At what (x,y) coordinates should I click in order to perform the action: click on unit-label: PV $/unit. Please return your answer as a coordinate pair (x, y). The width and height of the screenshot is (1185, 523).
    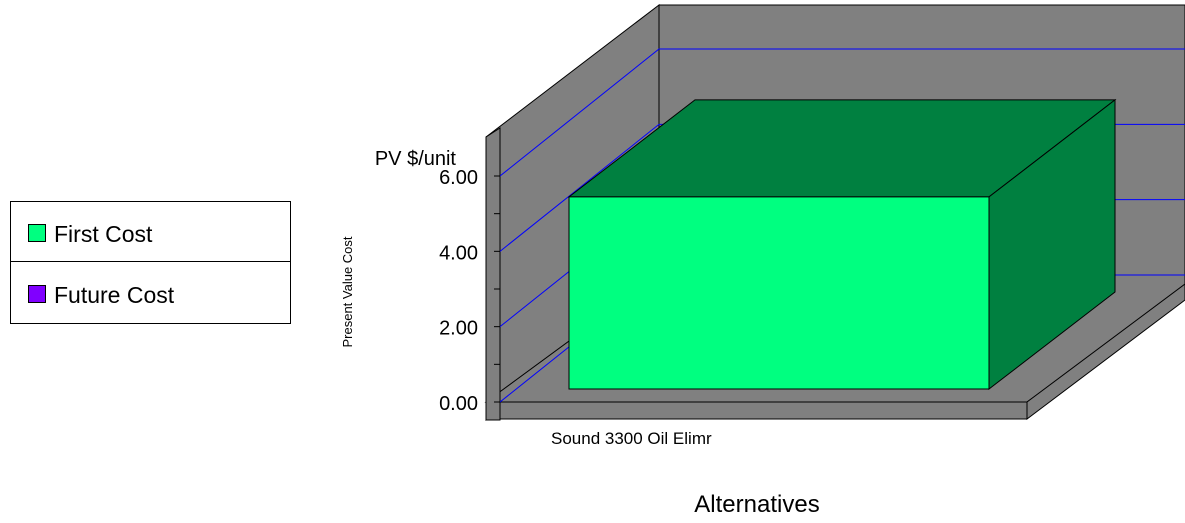
    Looking at the image, I should click on (416, 159).